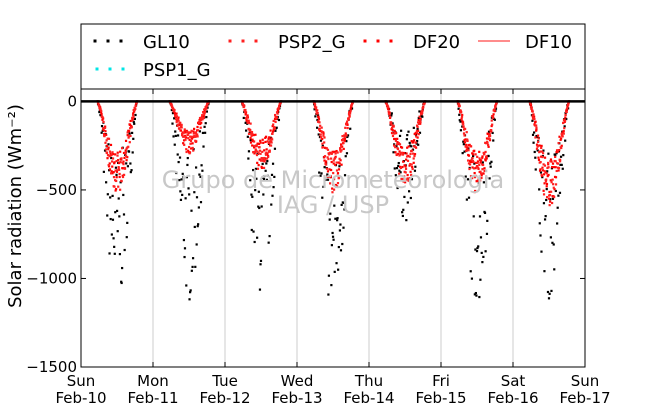 The width and height of the screenshot is (650, 409). I want to click on legend-label-psp1-g: PSP1_G, so click(177, 70).